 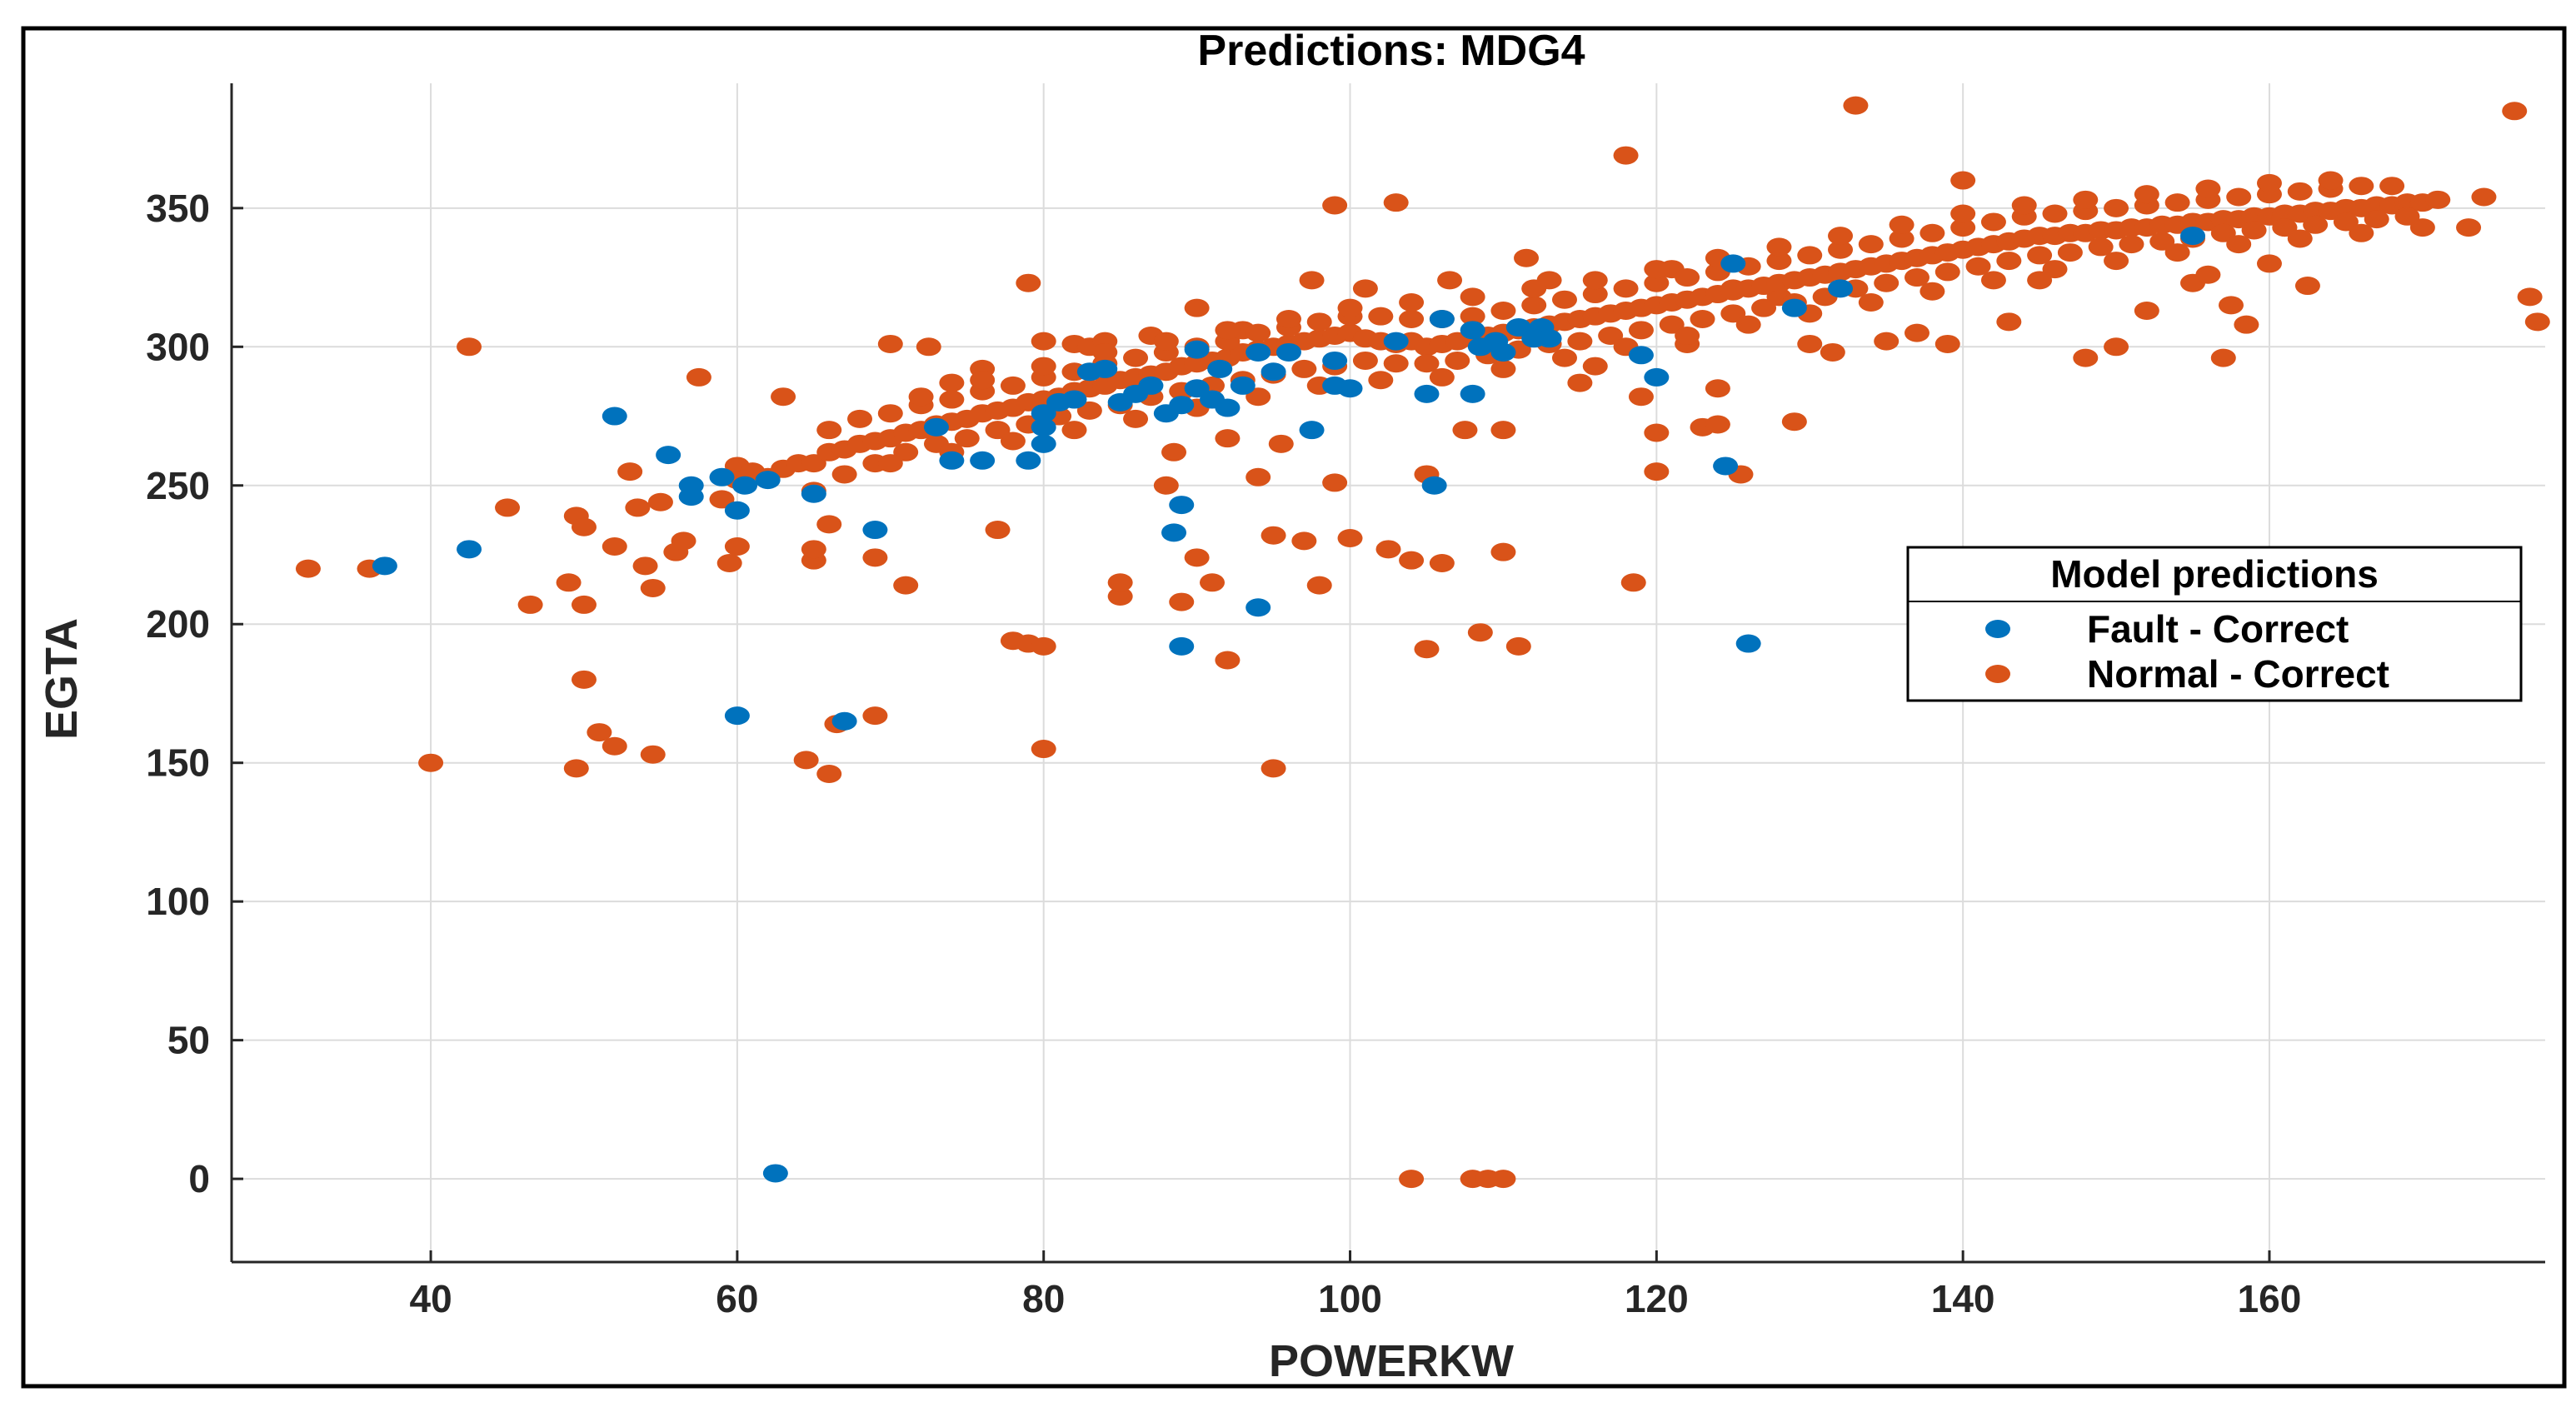 I want to click on x-tick-labels: 40 60 80 100 120 140 160, so click(x=1355, y=1299).